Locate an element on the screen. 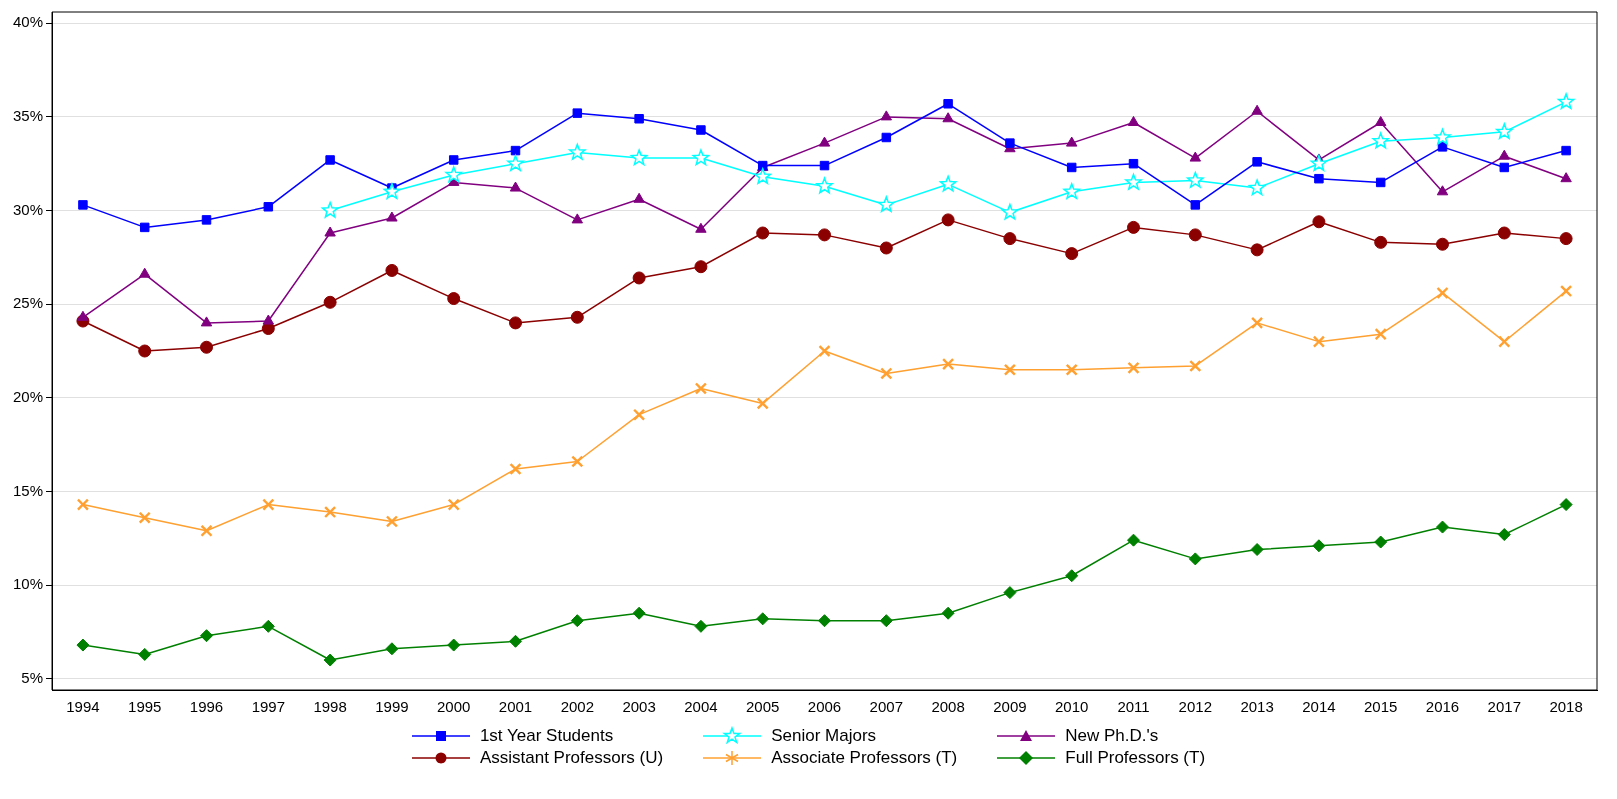 This screenshot has width=1617, height=799. x-tick-label: 2012 is located at coordinates (1195, 707).